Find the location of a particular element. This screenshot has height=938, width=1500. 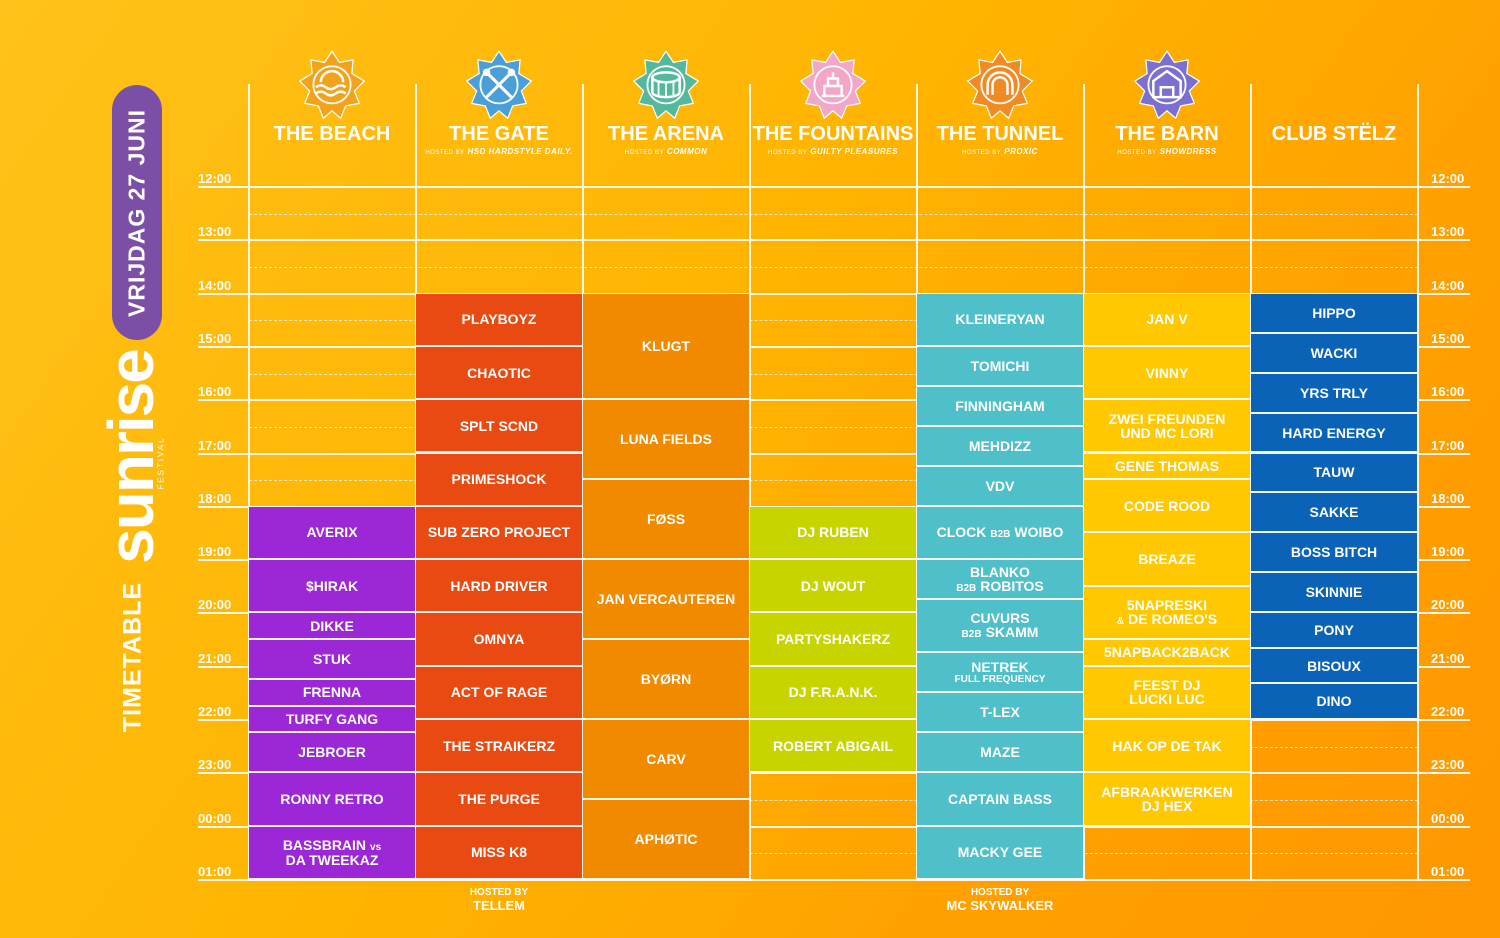

artist-slot: BYØRN is located at coordinates (666, 680).